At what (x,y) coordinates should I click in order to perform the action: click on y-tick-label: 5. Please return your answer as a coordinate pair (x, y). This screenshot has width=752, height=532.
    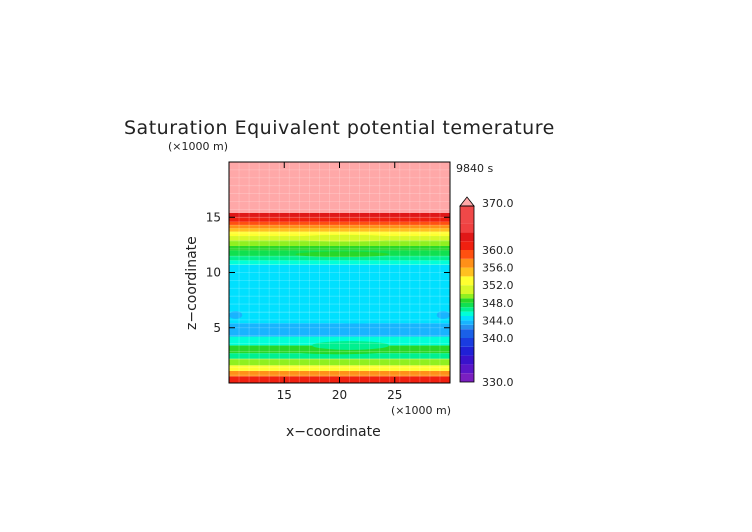
    Looking at the image, I should click on (217, 328).